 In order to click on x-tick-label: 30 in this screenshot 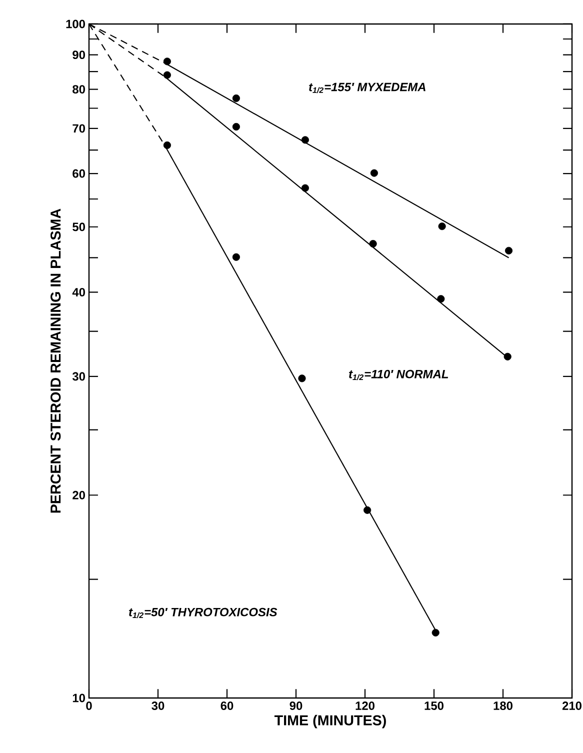, I will do `click(158, 706)`.